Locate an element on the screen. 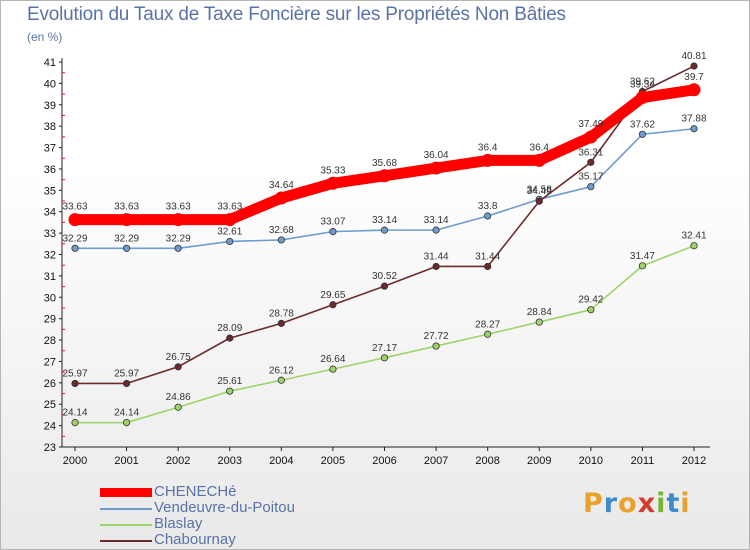  y-tick-label: 37 is located at coordinates (50, 149).